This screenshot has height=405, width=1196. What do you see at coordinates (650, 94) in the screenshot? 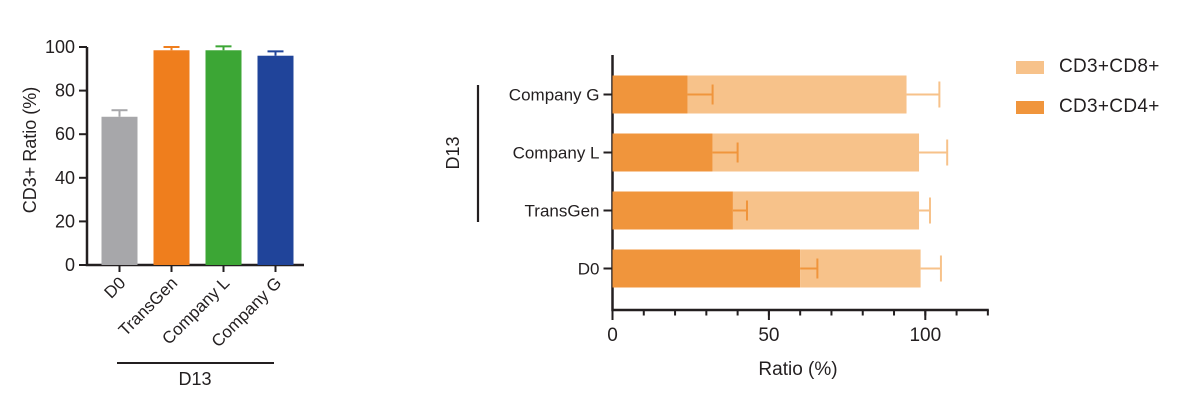
I see `stack-Company G-cd4` at bounding box center [650, 94].